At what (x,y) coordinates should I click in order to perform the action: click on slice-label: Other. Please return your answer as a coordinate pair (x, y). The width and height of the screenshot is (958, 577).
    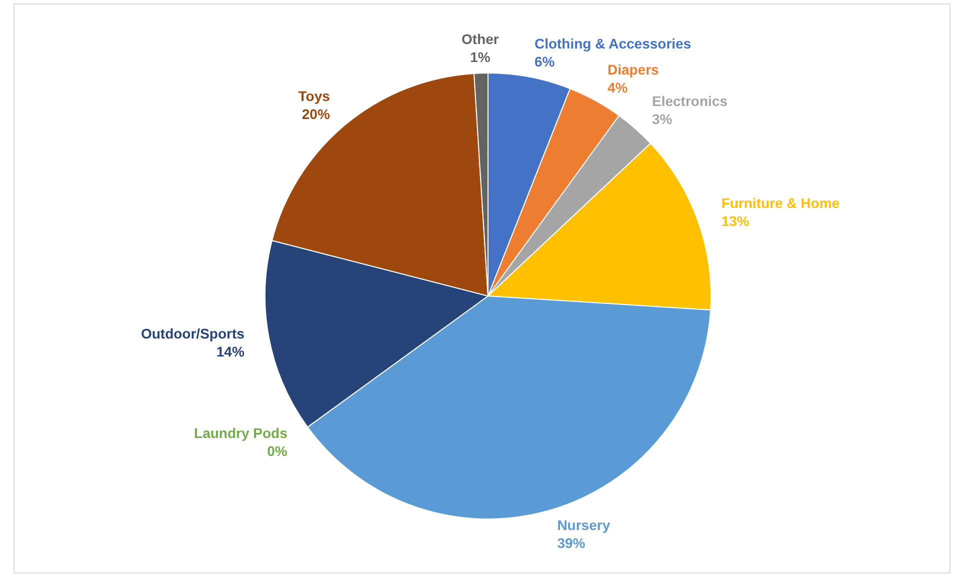
    Looking at the image, I should click on (481, 39).